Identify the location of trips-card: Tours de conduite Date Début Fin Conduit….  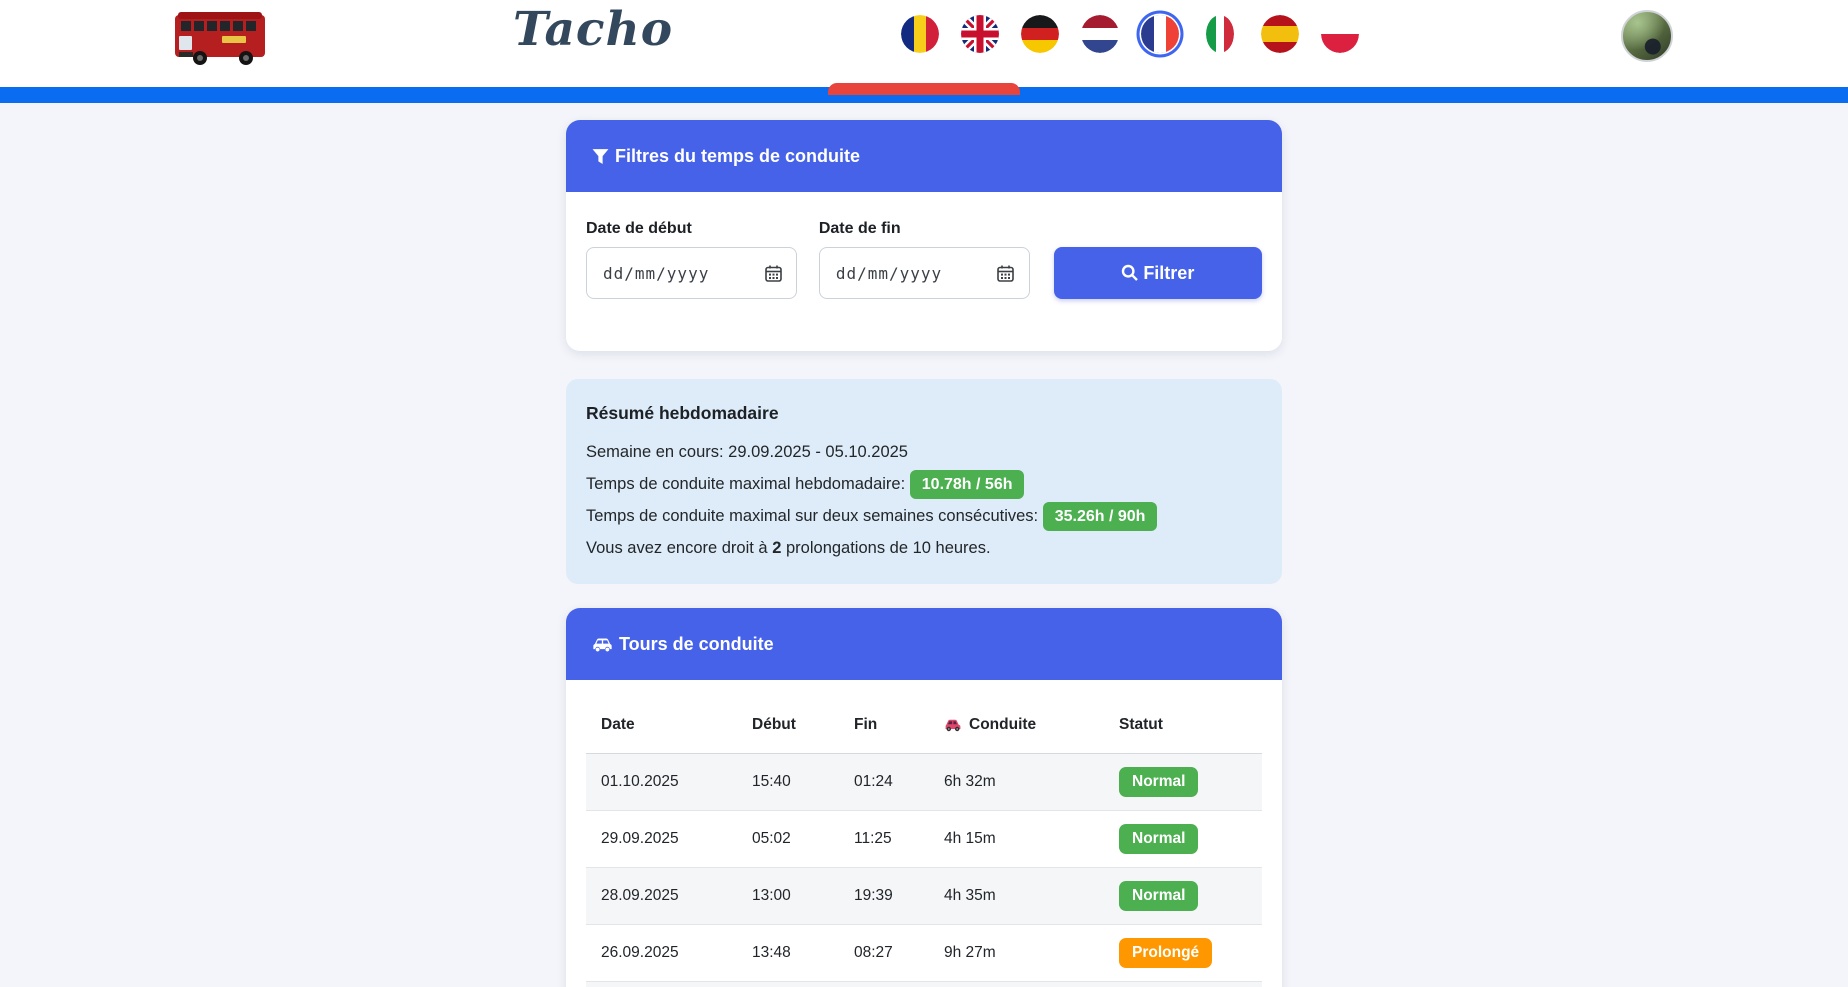
(924, 797).